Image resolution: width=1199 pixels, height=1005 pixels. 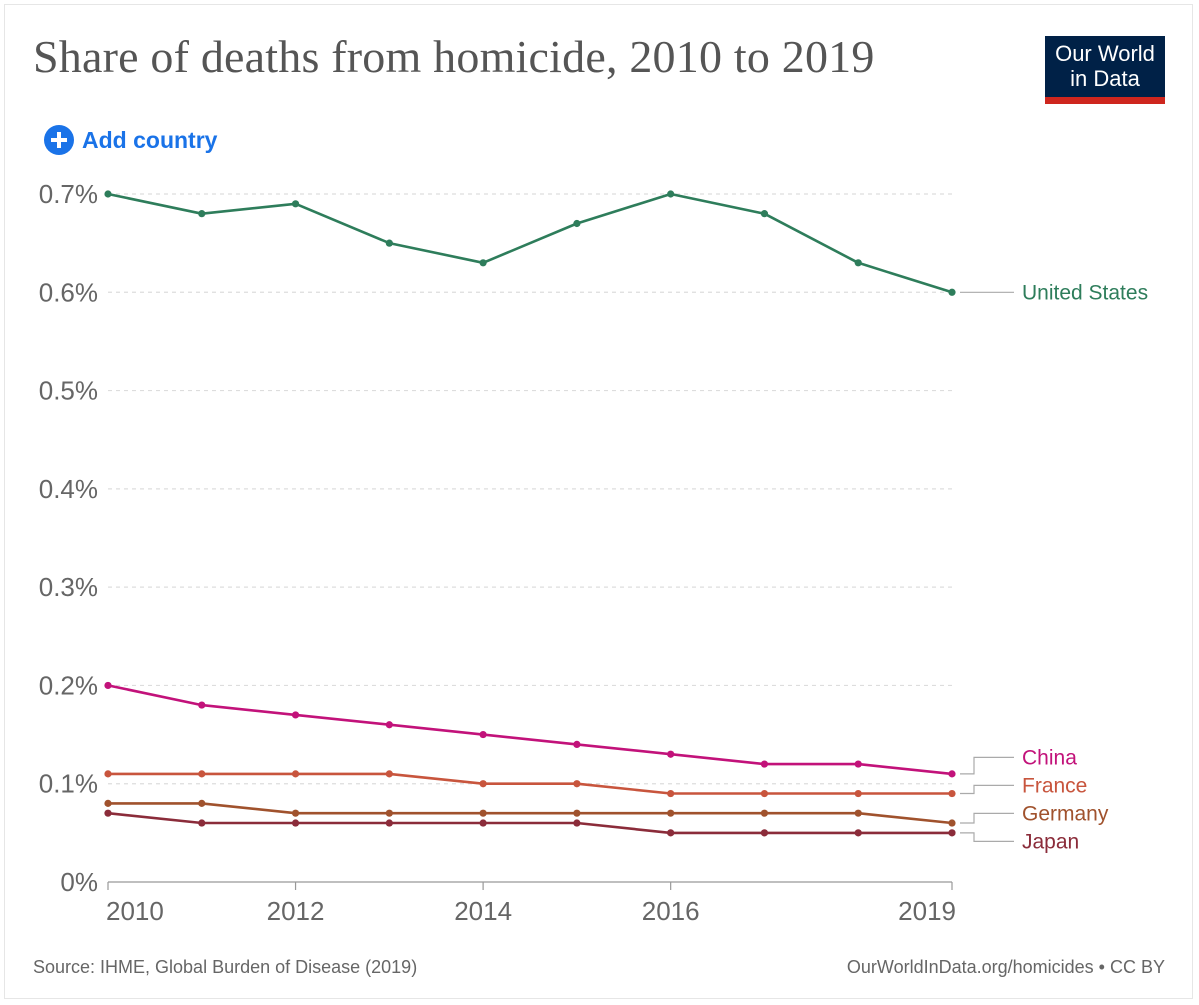 What do you see at coordinates (68, 685) in the screenshot?
I see `y-tick-label: 0.2%` at bounding box center [68, 685].